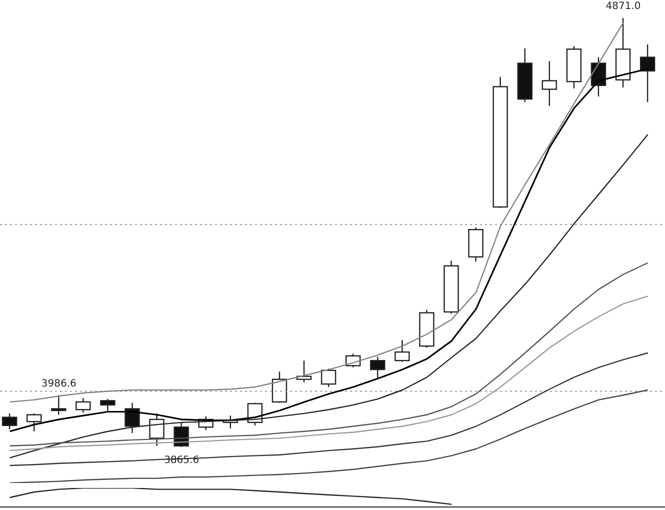 The image size is (665, 510). Describe the element at coordinates (58, 384) in the screenshot. I see `annotation: 3986.6` at that location.